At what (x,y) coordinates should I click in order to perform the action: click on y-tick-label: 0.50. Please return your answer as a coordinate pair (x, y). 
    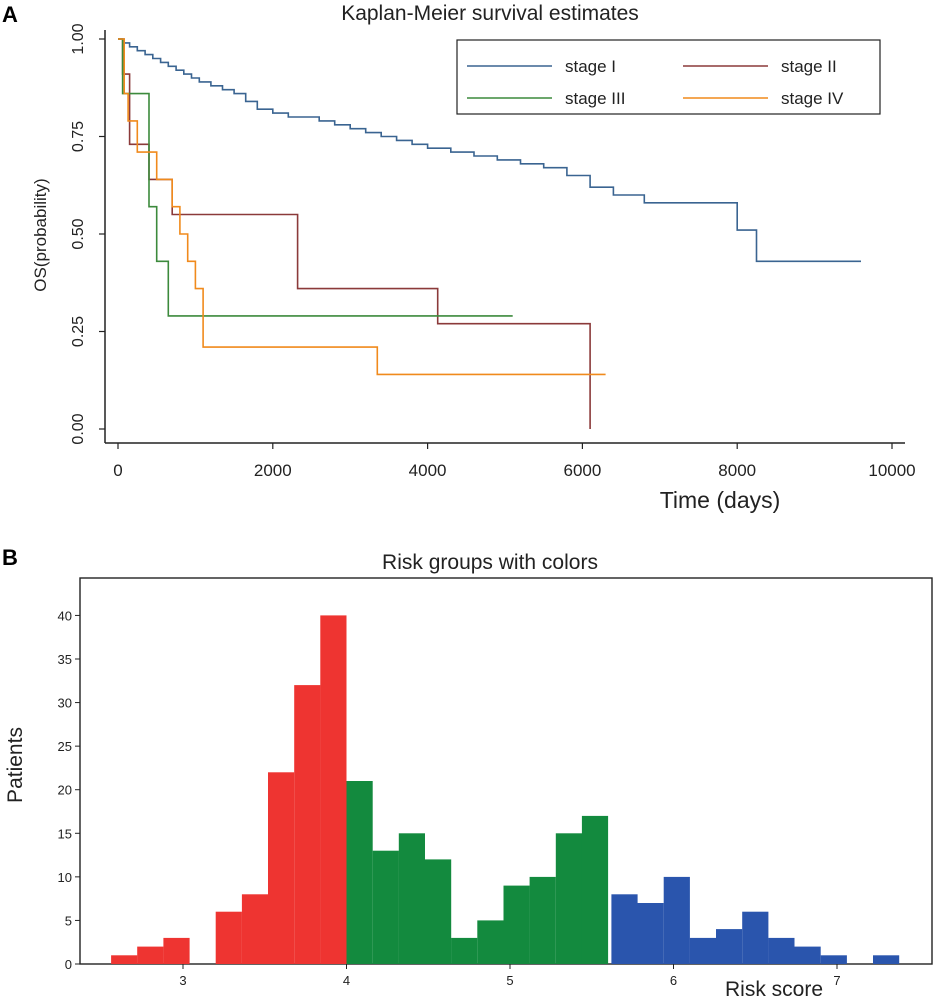
    Looking at the image, I should click on (78, 233).